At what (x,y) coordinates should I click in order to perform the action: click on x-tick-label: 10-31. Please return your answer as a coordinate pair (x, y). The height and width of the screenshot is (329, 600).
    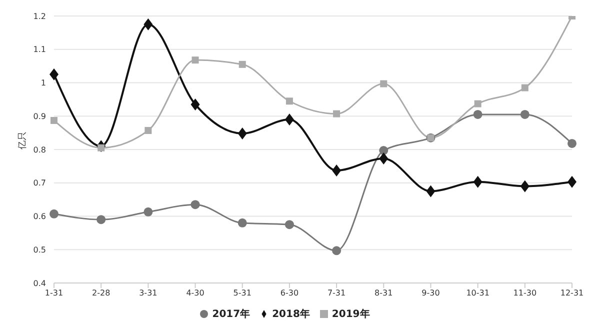
    Looking at the image, I should click on (478, 293).